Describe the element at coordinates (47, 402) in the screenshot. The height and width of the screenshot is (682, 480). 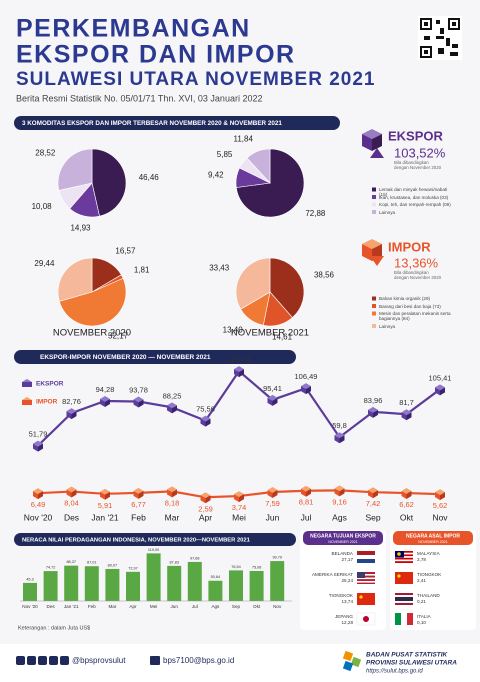
I see `legend-label: IMPOR` at that location.